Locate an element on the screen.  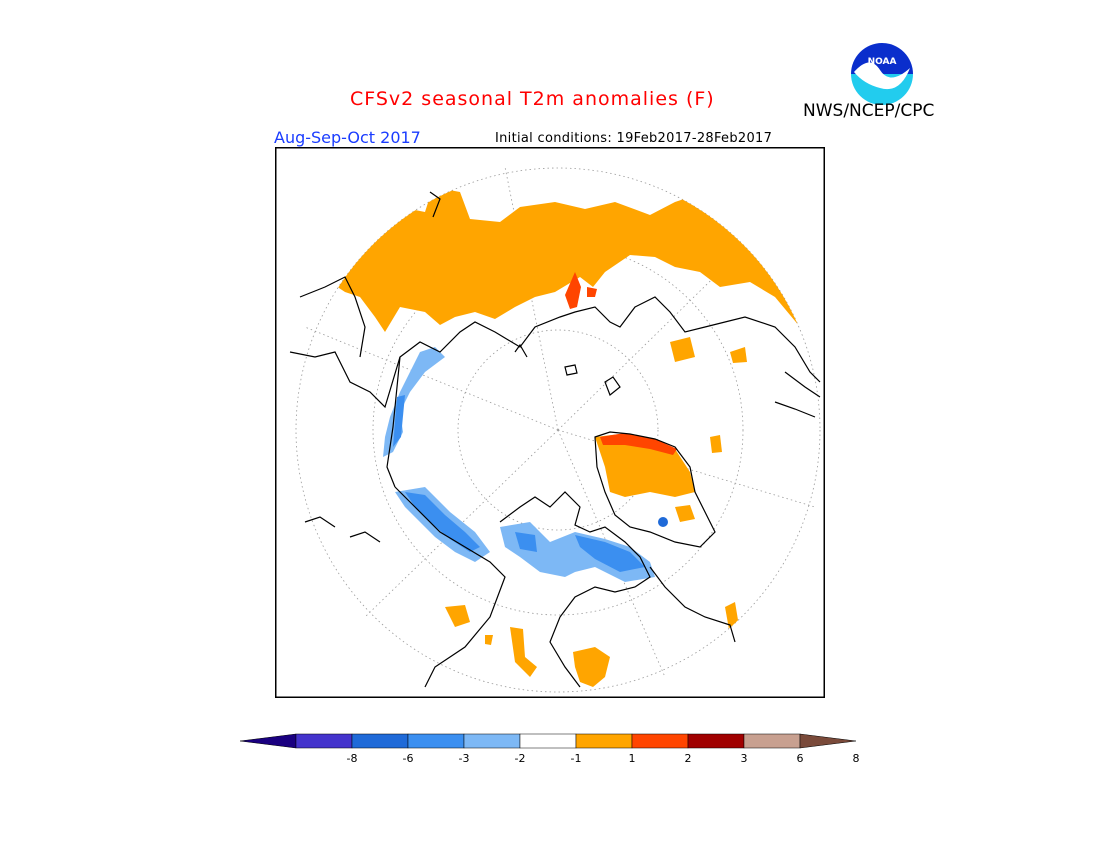
colorbar-tick-label: -6 is located at coordinates (408, 758).